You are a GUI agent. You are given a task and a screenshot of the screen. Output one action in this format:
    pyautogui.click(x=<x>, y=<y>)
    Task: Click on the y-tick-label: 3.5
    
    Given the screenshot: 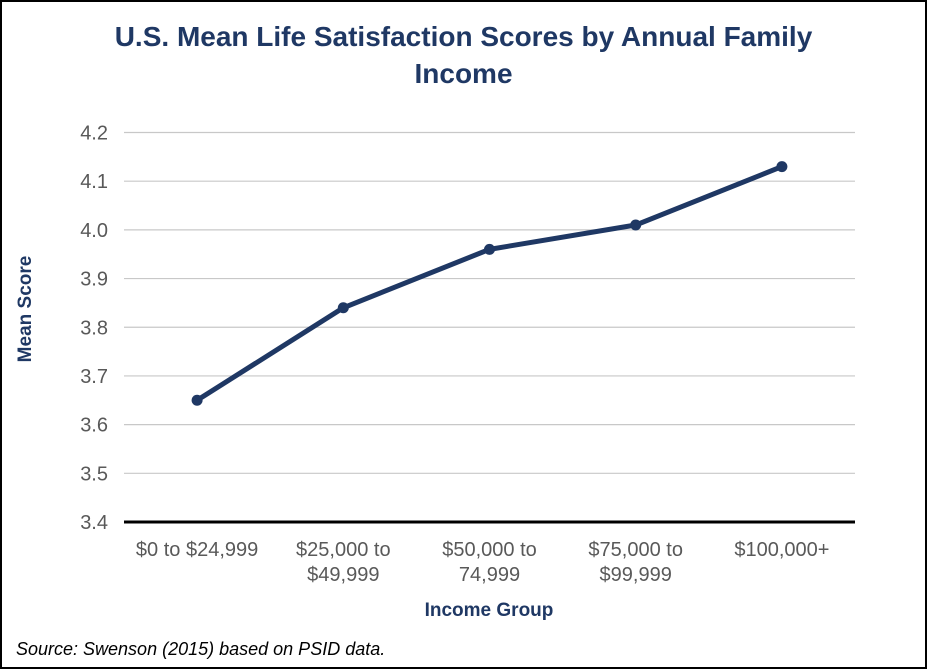 What is the action you would take?
    pyautogui.click(x=94, y=474)
    